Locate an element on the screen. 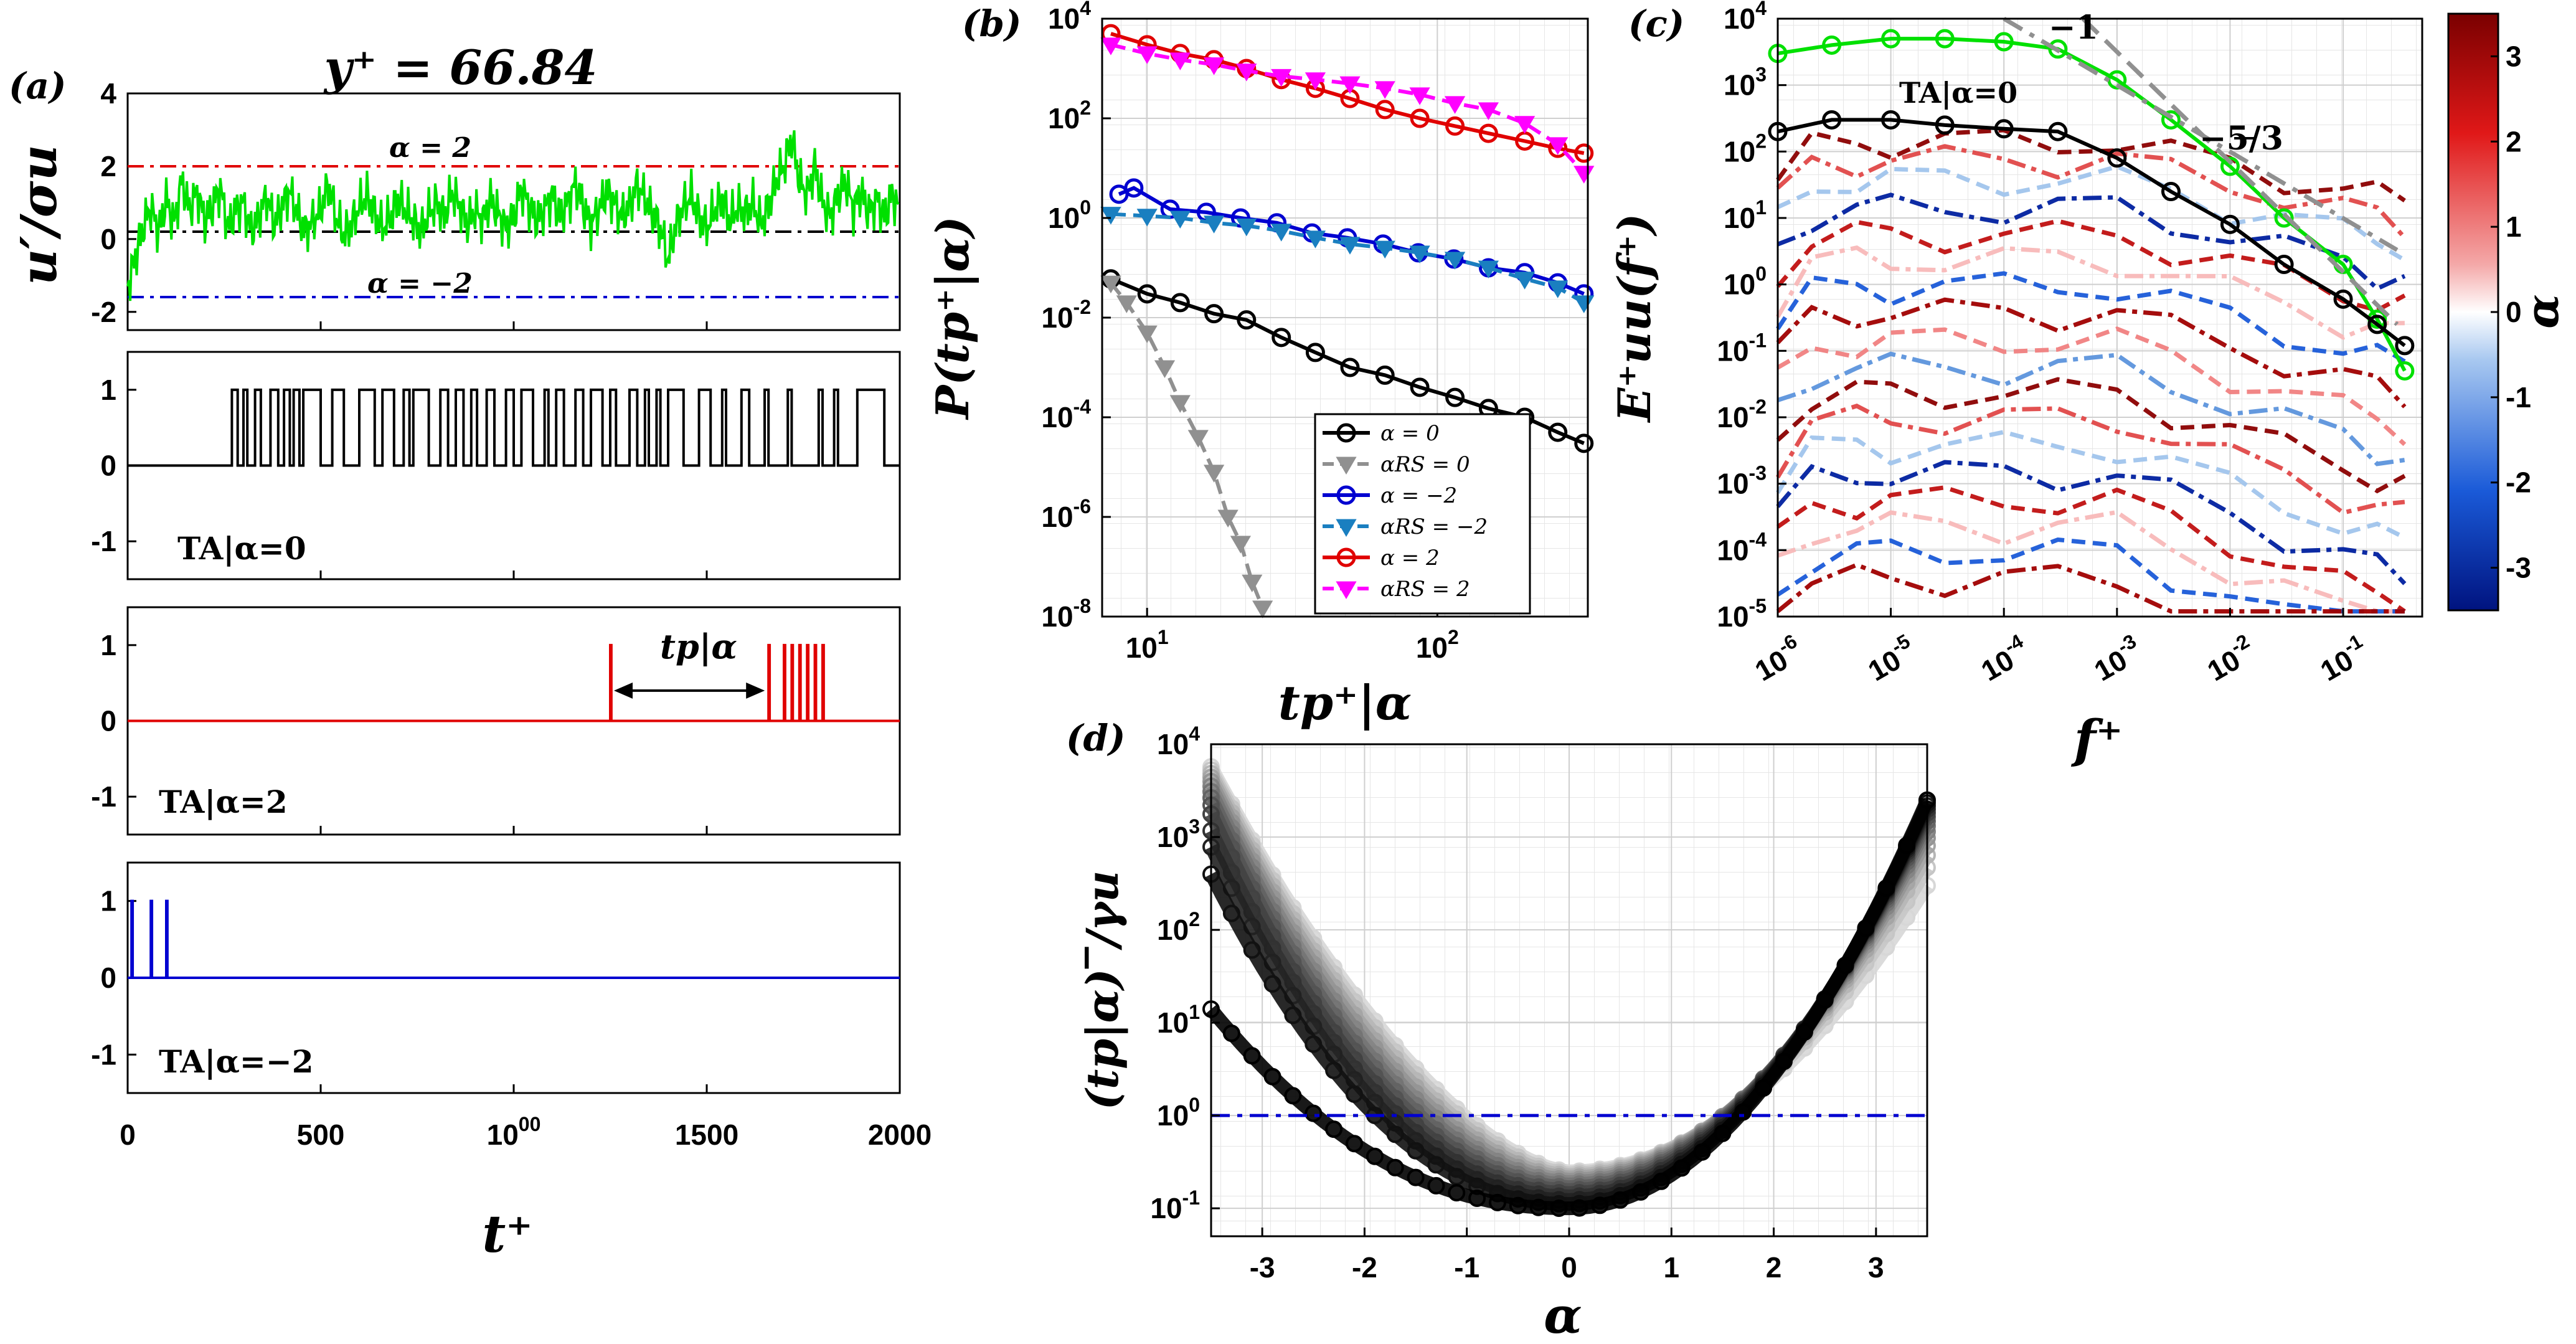 The height and width of the screenshot is (1344, 2576). xtick-label: 10⁻⁴ is located at coordinates (2004, 659).